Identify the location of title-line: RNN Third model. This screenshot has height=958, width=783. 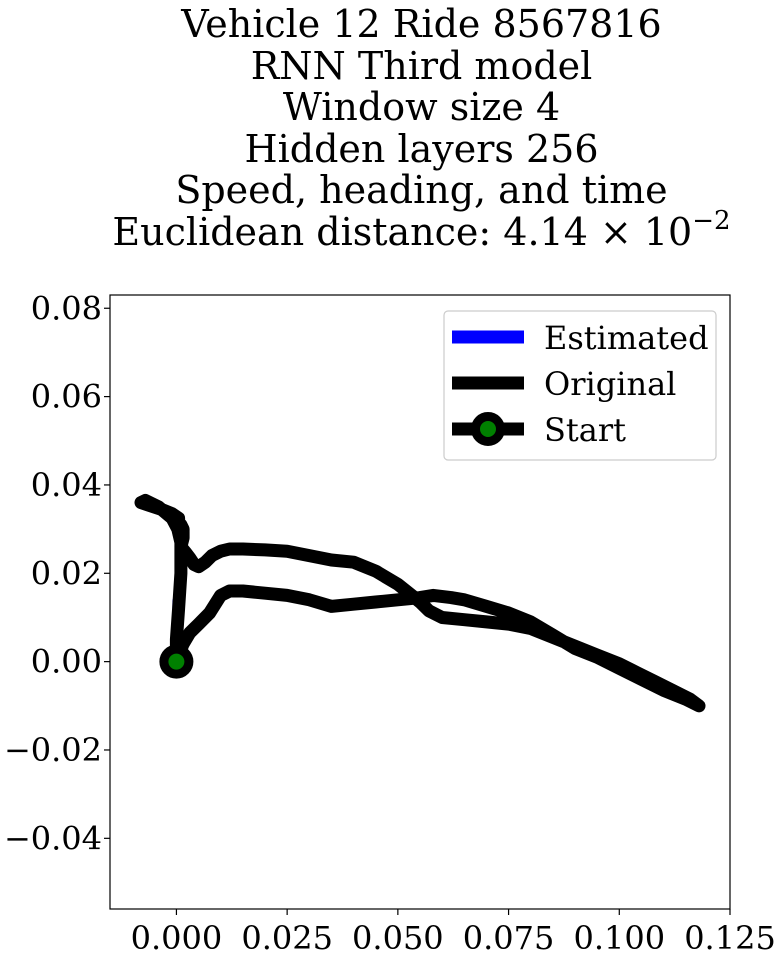
(421, 65).